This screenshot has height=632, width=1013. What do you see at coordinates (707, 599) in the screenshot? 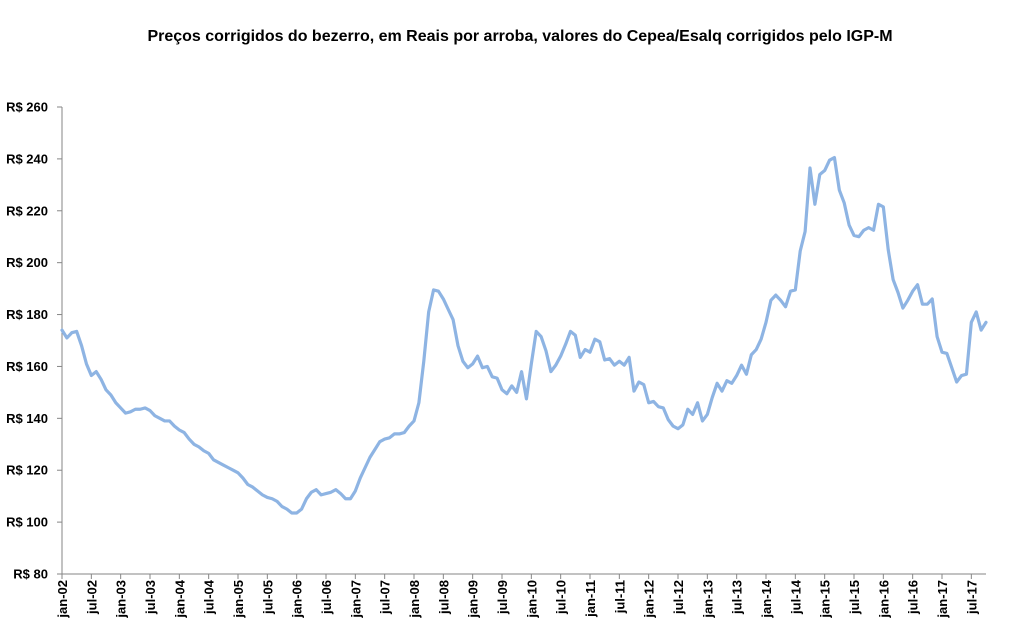
I see `x-tick-label: jan-13` at bounding box center [707, 599].